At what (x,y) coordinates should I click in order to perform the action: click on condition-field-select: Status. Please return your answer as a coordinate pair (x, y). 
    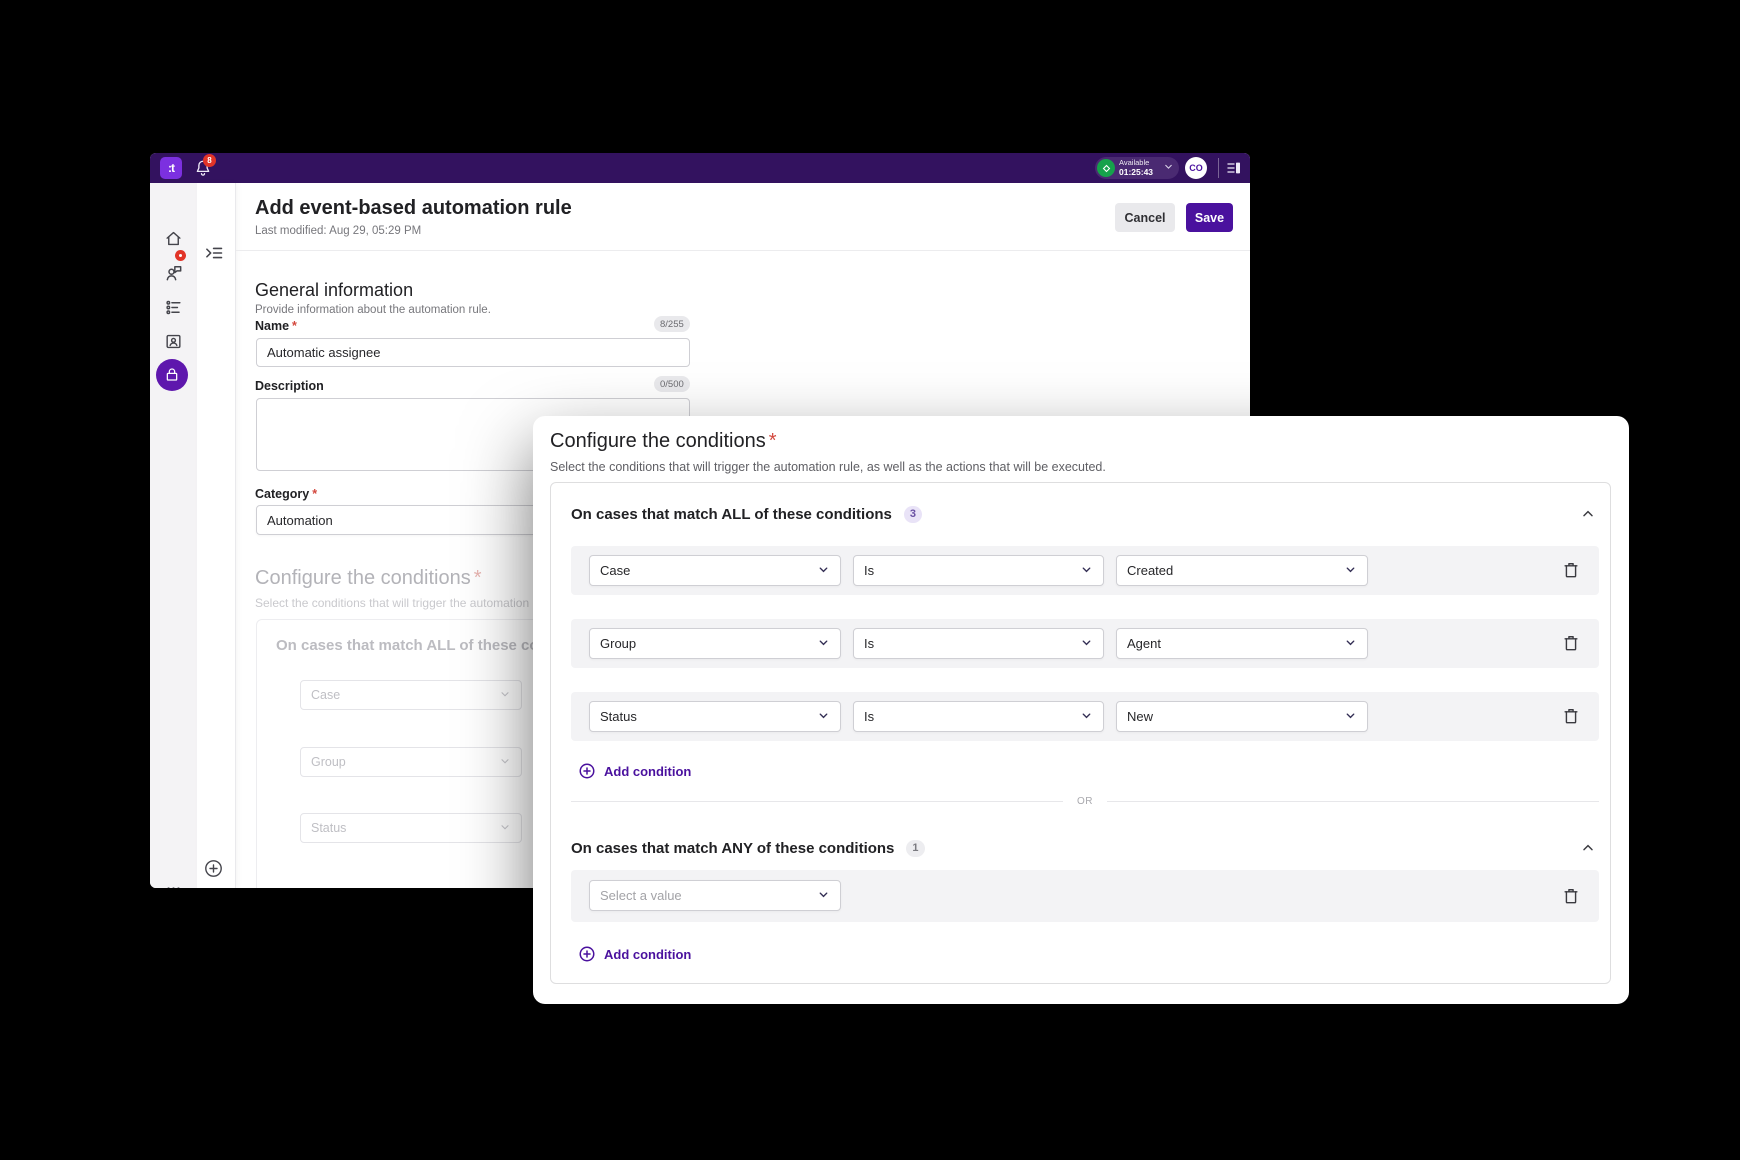
    Looking at the image, I should click on (715, 716).